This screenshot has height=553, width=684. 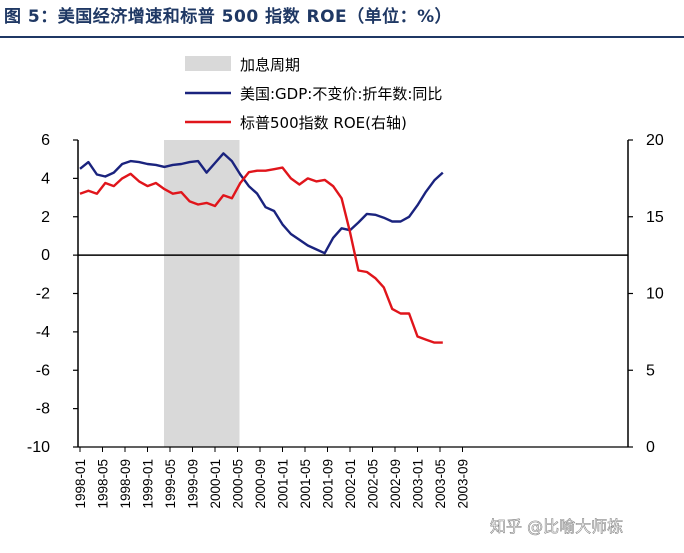 I want to click on x-tick-label: 2000-09, so click(x=260, y=484).